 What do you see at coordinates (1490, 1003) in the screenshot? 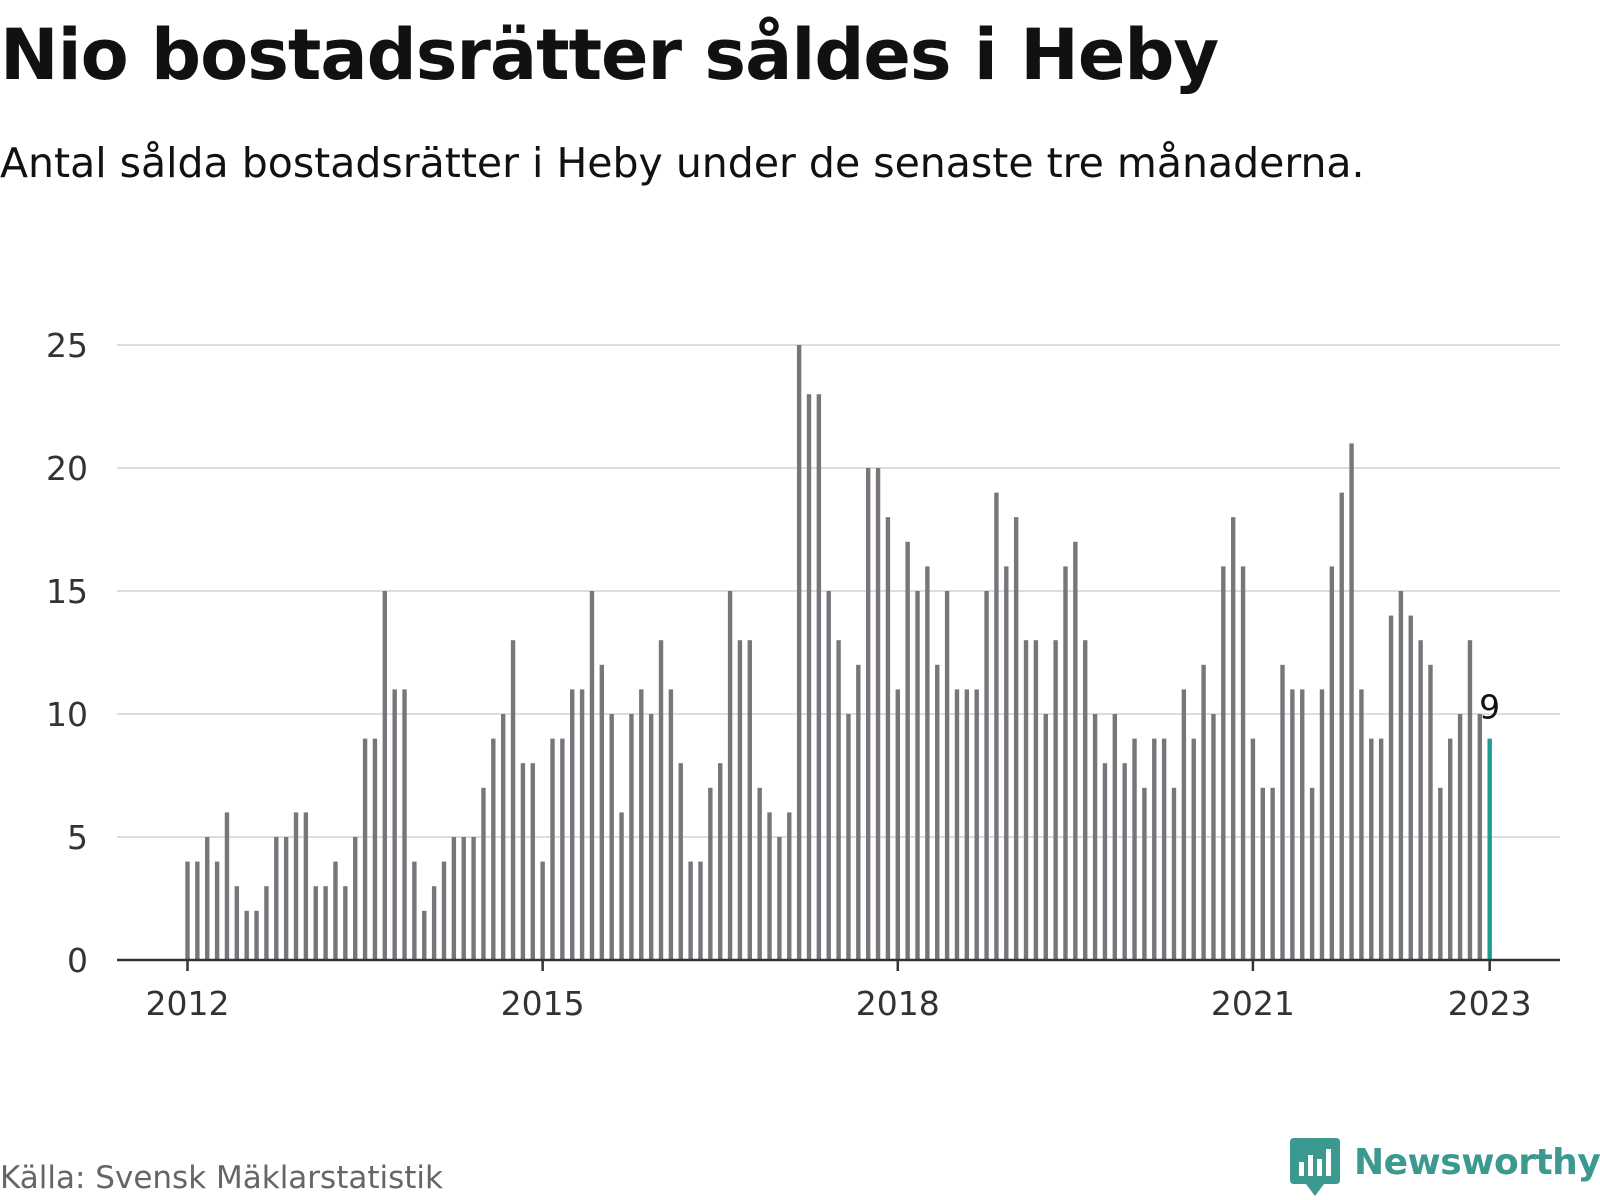
I see `x-tick-label: 2023` at bounding box center [1490, 1003].